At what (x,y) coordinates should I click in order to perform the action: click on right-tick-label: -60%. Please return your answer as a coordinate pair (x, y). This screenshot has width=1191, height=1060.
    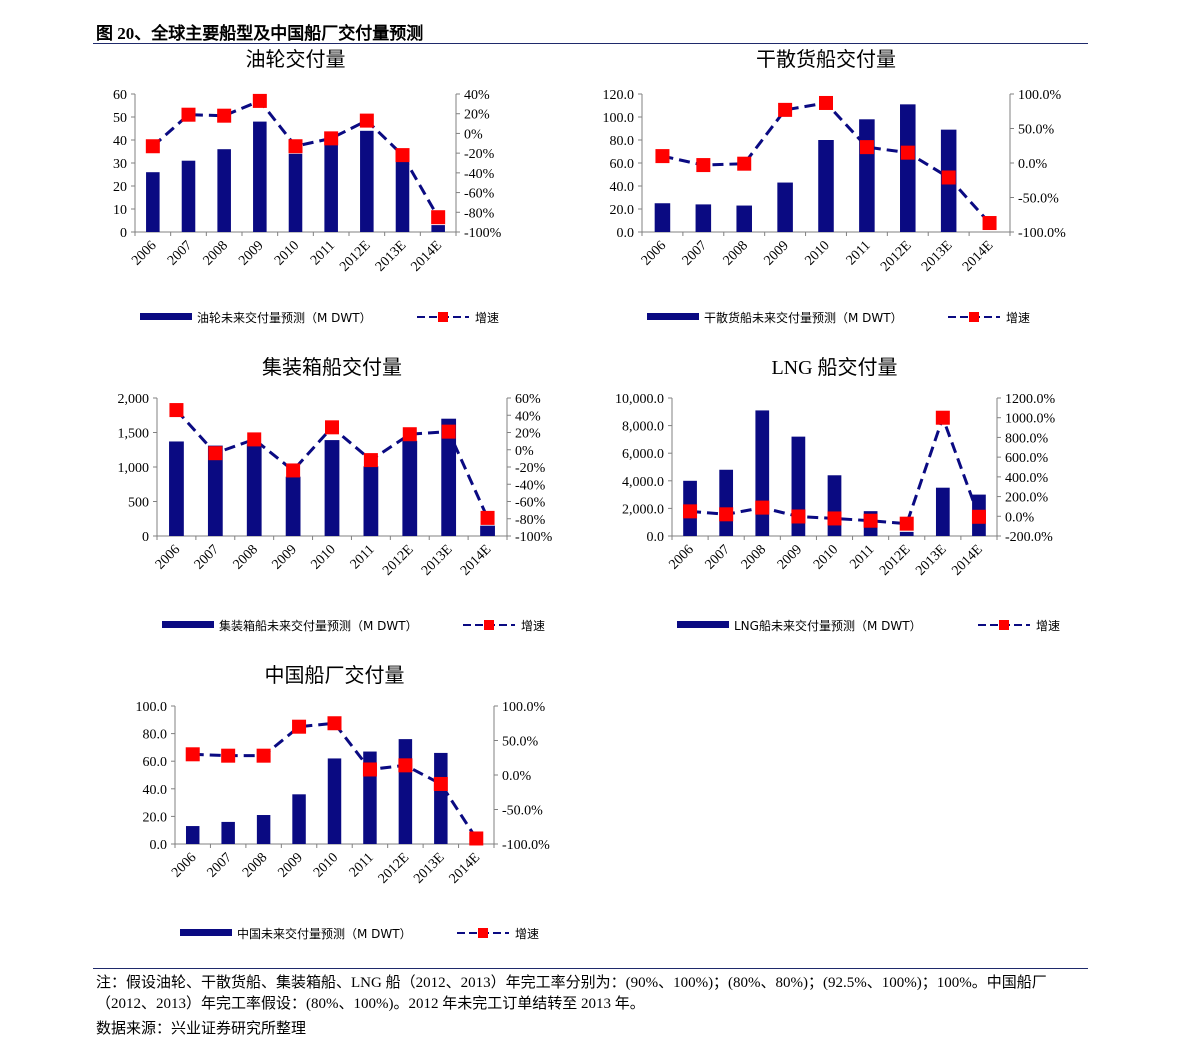
    Looking at the image, I should click on (530, 503).